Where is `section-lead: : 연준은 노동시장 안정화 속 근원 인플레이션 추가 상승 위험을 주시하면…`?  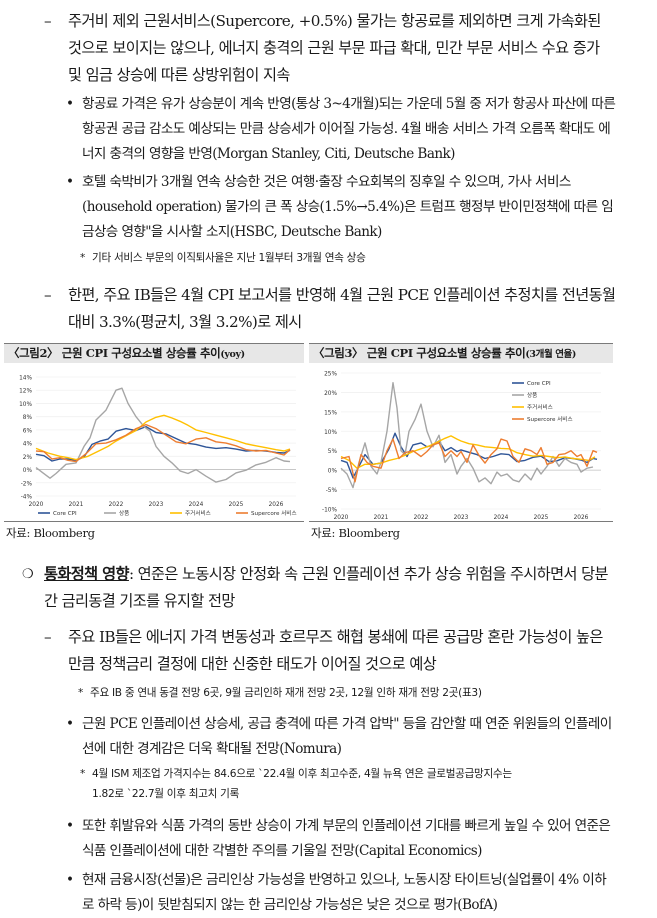 section-lead: : 연준은 노동시장 안정화 속 근원 인플레이션 추가 상승 위험을 주시하면… is located at coordinates (326, 587).